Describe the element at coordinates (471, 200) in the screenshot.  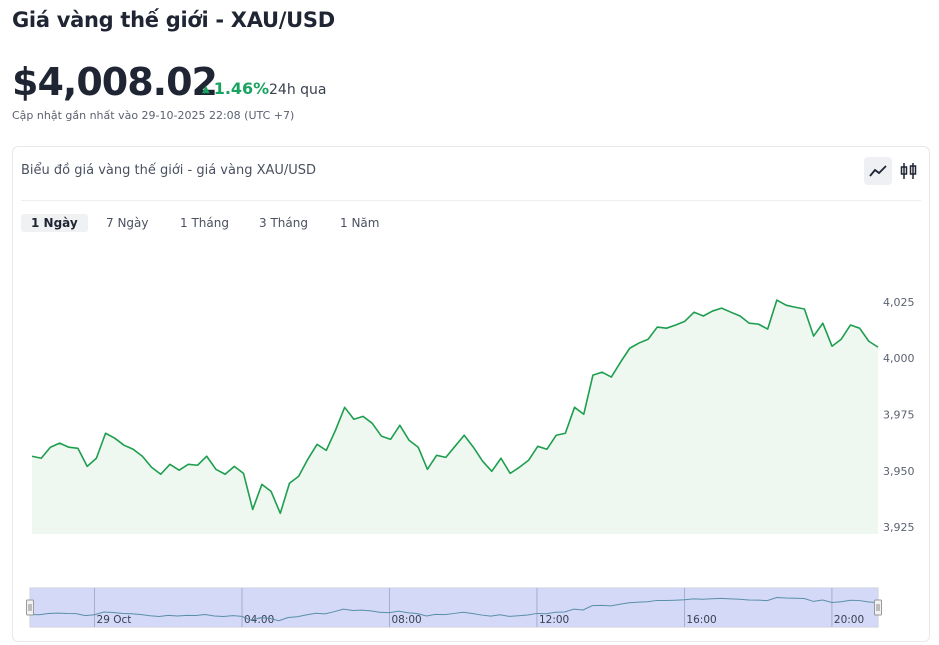
I see `separator` at that location.